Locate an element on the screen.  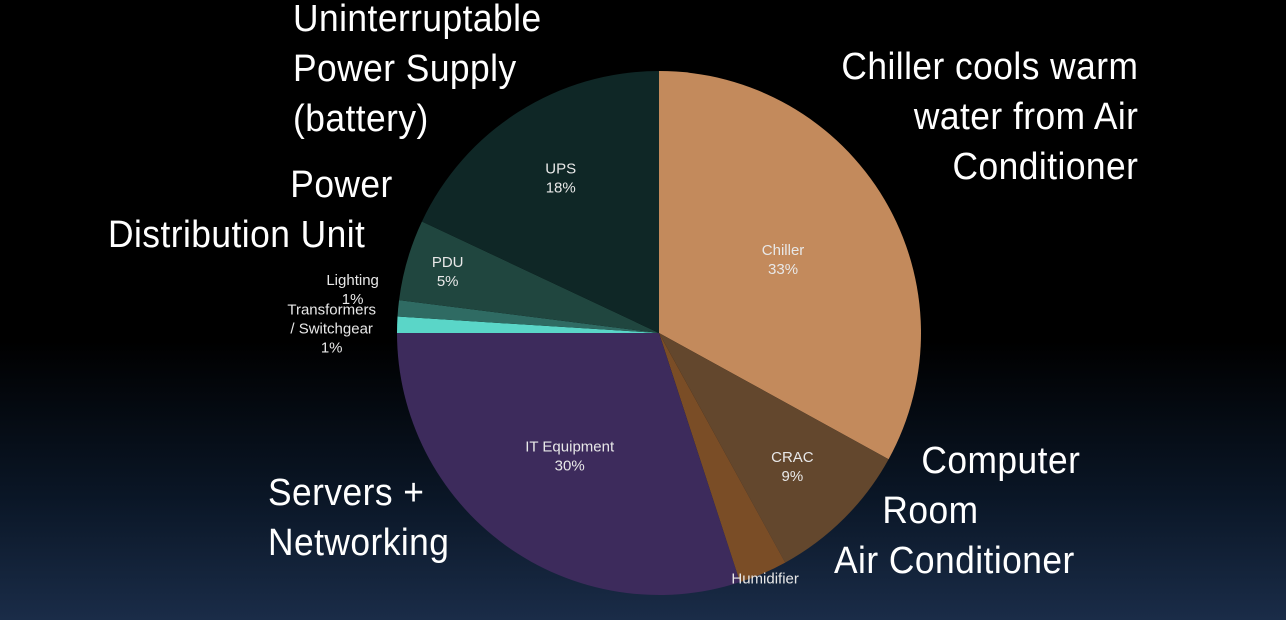
annotation-chiller-line: water from Air is located at coordinates (1025, 117).